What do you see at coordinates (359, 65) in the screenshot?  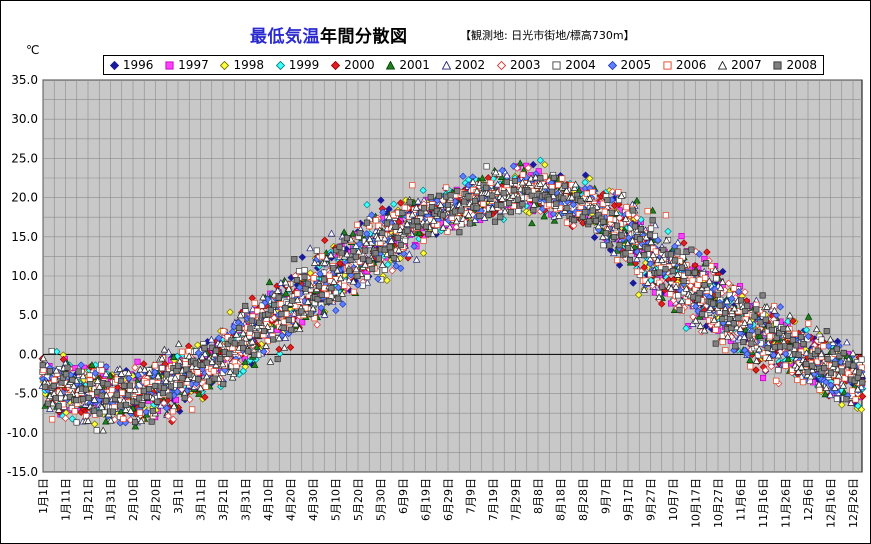 I see `legend-label: 2000` at bounding box center [359, 65].